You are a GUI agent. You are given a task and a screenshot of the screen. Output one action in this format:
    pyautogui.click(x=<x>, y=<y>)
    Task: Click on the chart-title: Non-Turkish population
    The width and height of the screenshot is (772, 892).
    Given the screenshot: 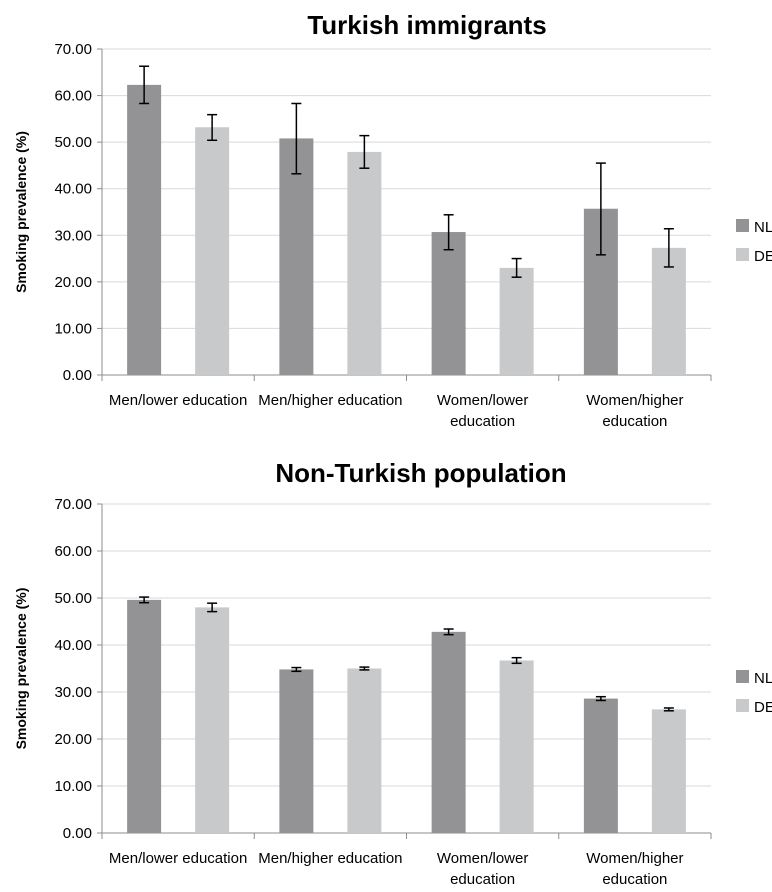 What is the action you would take?
    pyautogui.click(x=420, y=473)
    